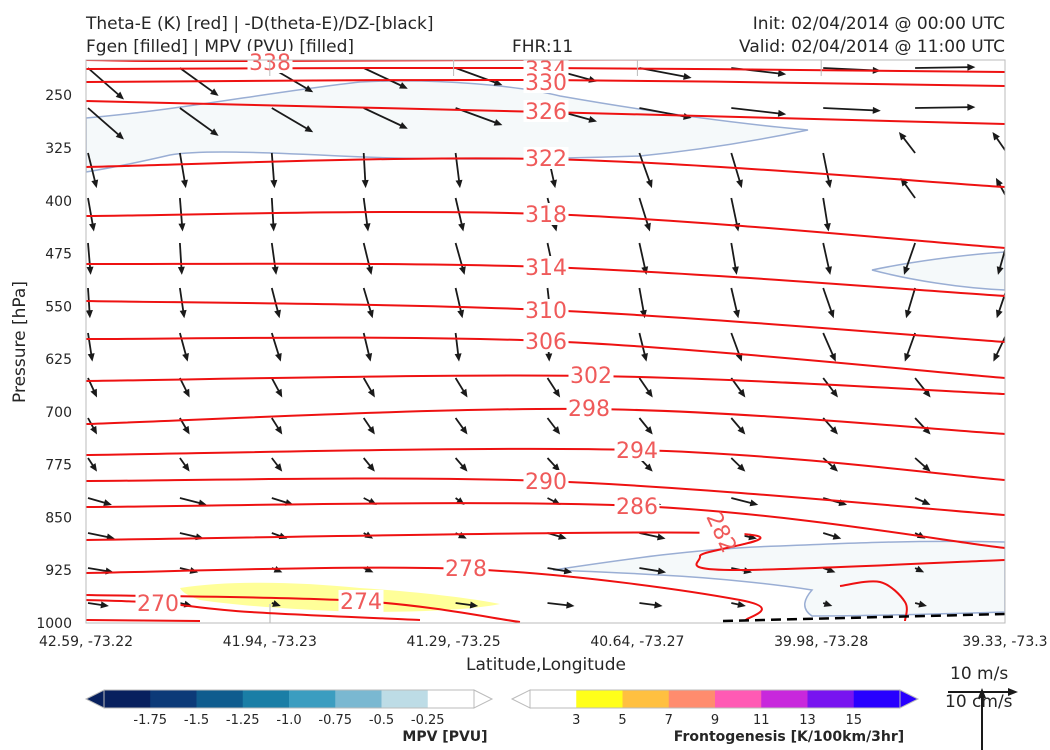  What do you see at coordinates (58, 202) in the screenshot?
I see `y-tick-label: 400` at bounding box center [58, 202].